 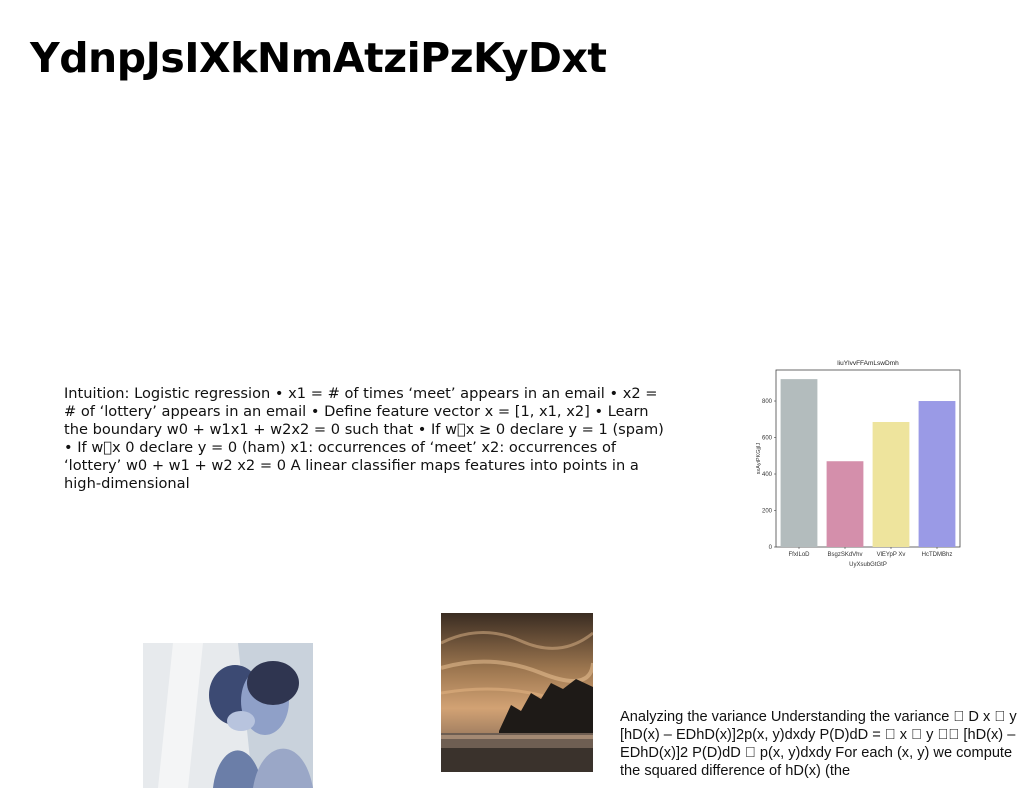 I want to click on x-tick-label-3: VlEYpP Xv, so click(x=891, y=555).